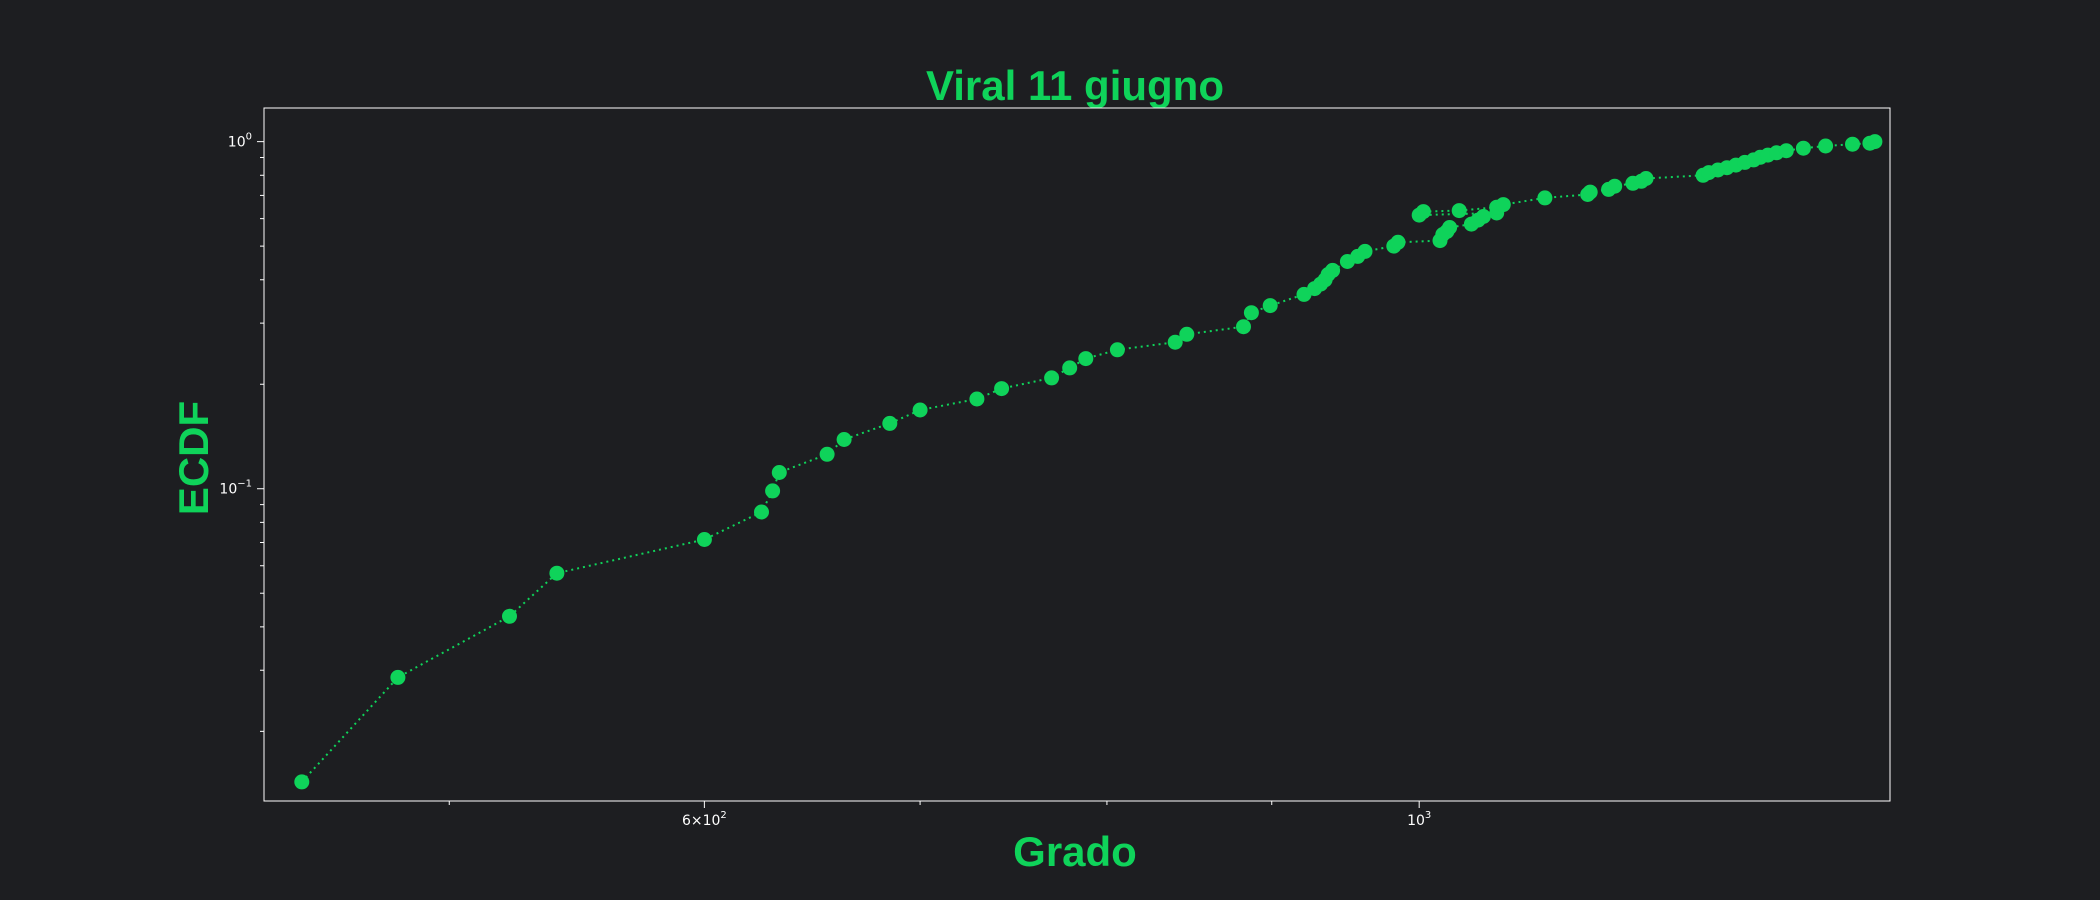  I want to click on x-axis-label: Grado, so click(1075, 851).